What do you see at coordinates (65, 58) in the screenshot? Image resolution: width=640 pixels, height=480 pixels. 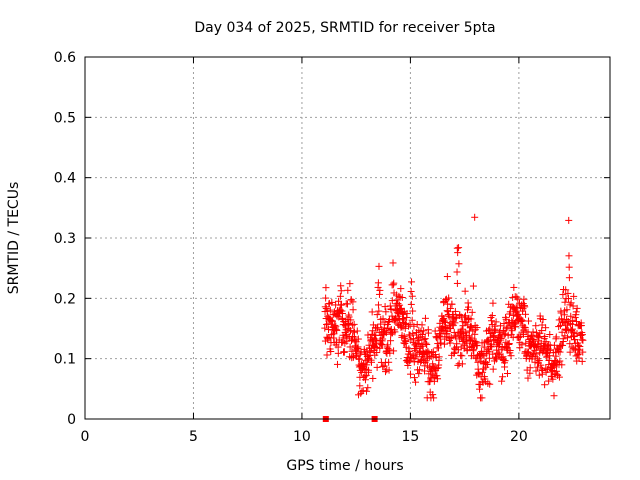 I see `y-tick-label: 0.6` at bounding box center [65, 58].